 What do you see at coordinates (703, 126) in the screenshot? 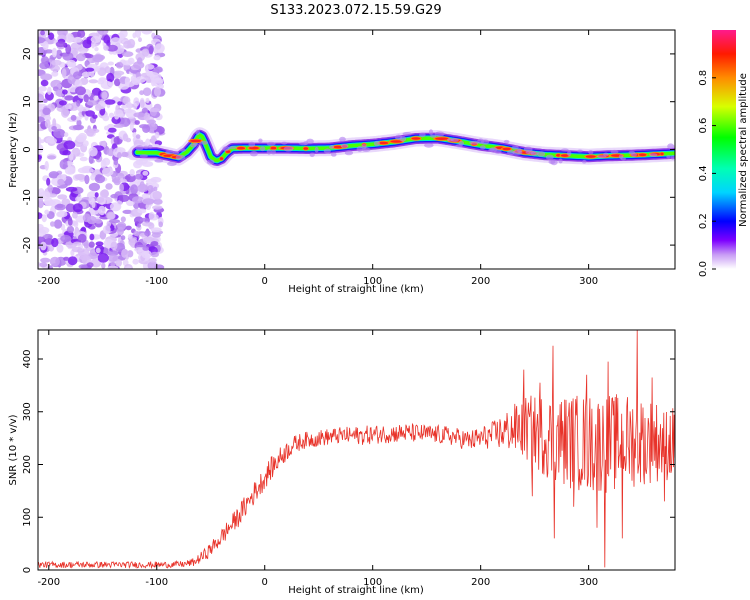
I see `colorbar-tick-label: 0.6` at bounding box center [703, 126].